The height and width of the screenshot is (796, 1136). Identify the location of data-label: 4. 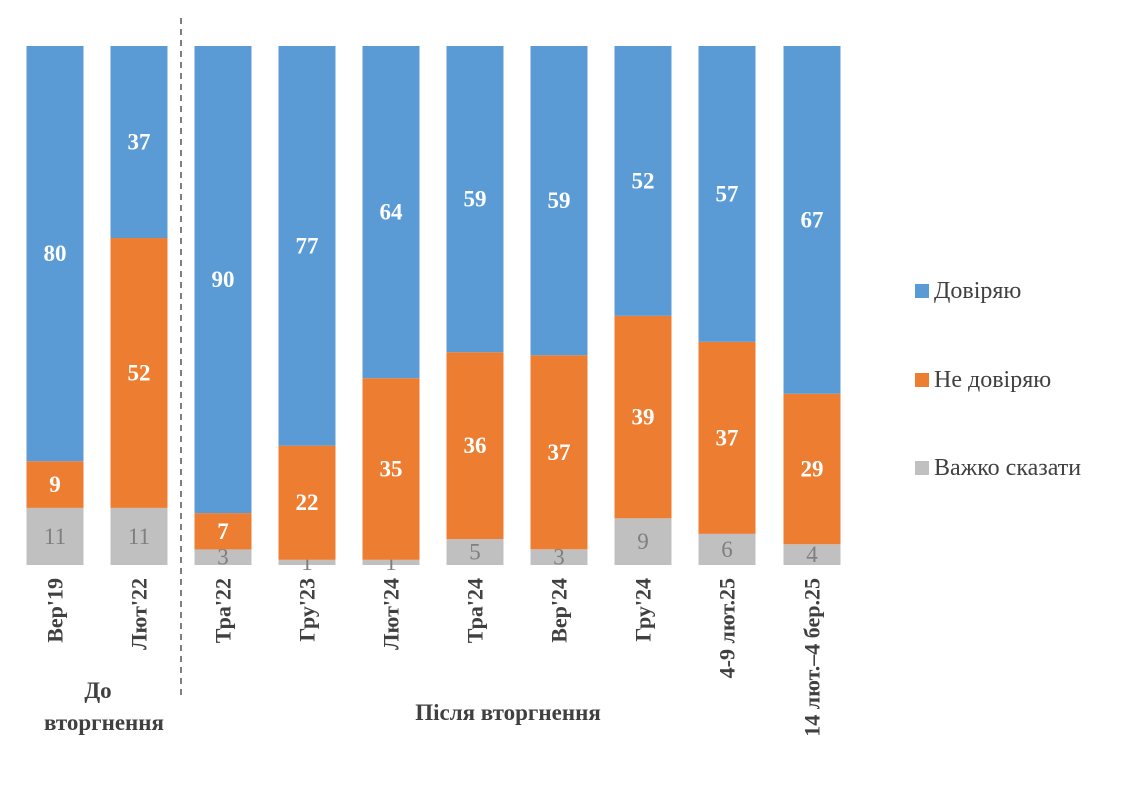
(812, 554).